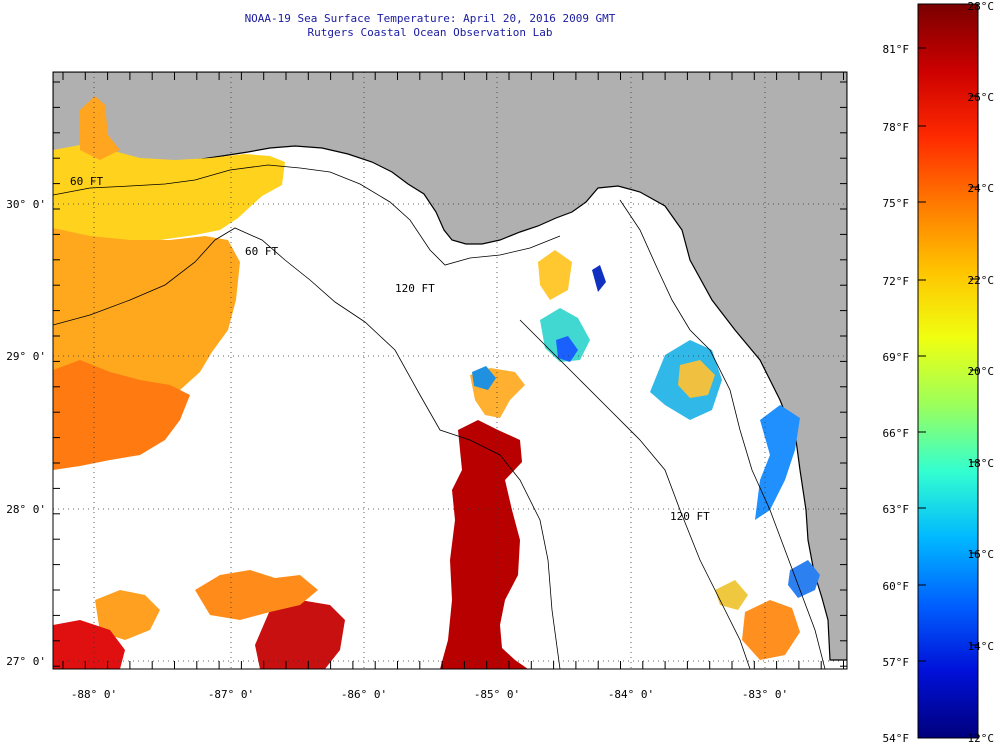  What do you see at coordinates (484, 544) in the screenshot?
I see `sst-patch-red-plume` at bounding box center [484, 544].